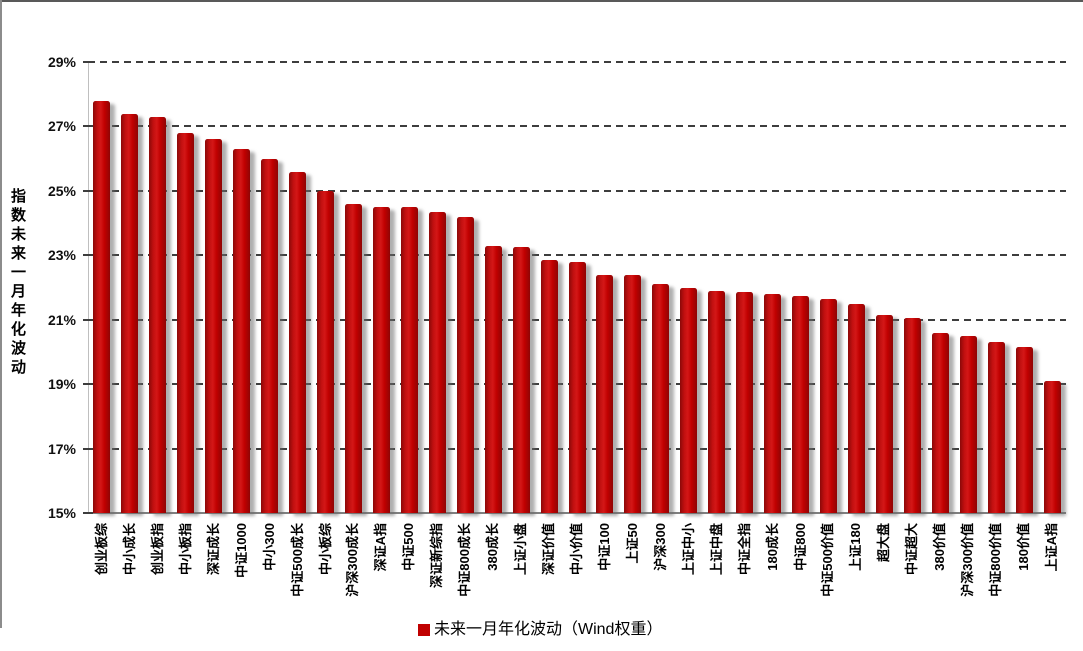 The height and width of the screenshot is (651, 1083). What do you see at coordinates (996, 427) in the screenshot?
I see `bar-中证800价值` at bounding box center [996, 427].